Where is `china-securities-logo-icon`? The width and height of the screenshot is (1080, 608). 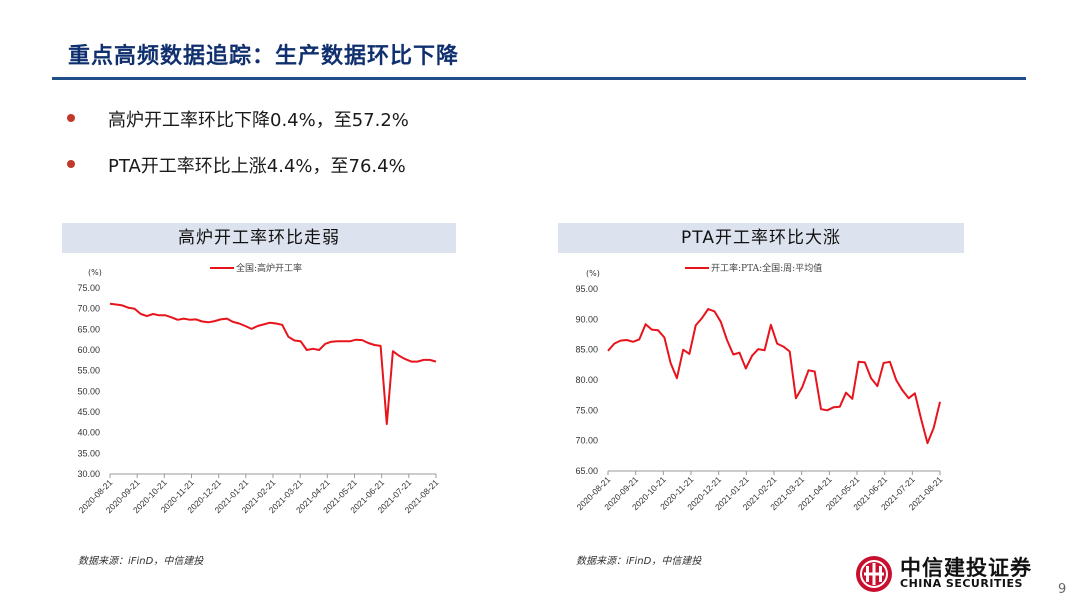 china-securities-logo-icon is located at coordinates (874, 574).